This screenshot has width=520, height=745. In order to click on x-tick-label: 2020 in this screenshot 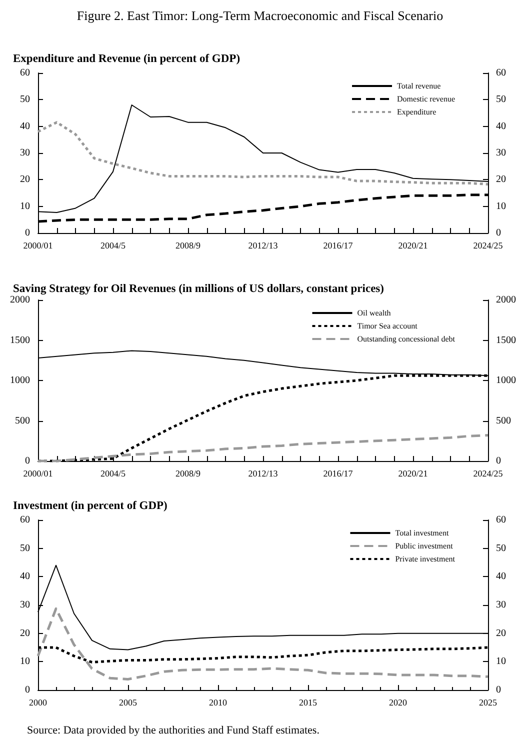, I will do `click(398, 703)`.